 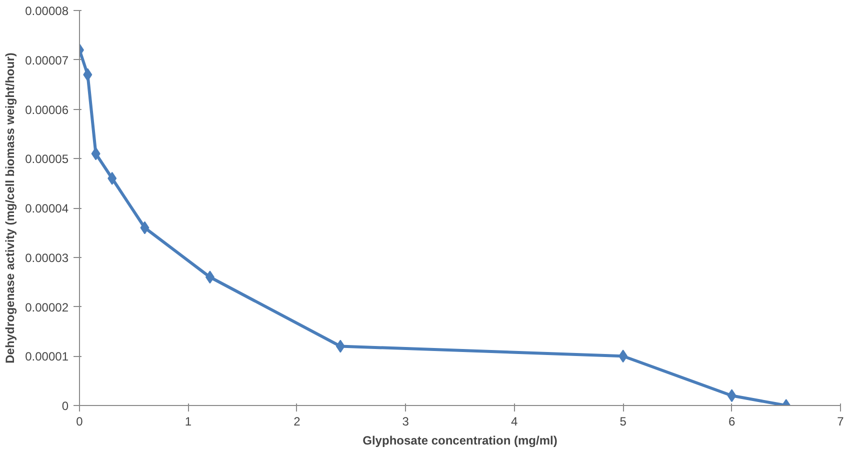 What do you see at coordinates (10, 208) in the screenshot?
I see `y-axis-title: Dehydrogenase activity (mg/cell biomass weight/hour)` at bounding box center [10, 208].